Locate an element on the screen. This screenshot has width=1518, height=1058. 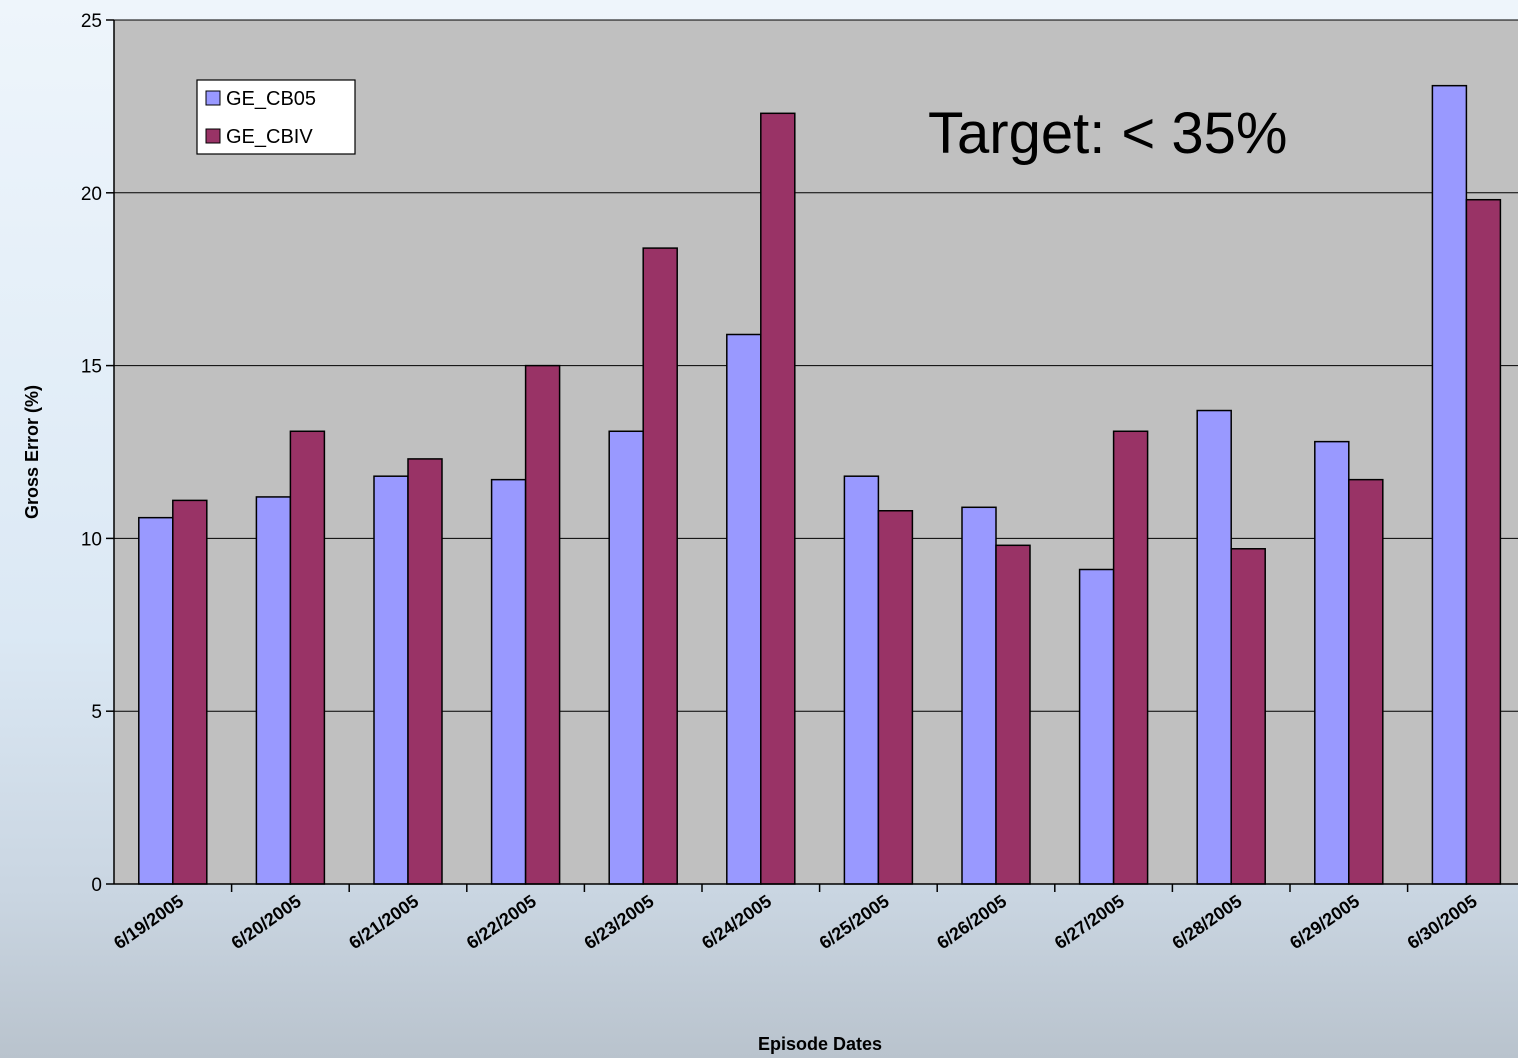
x-tick-label: 6/26/2005 is located at coordinates (971, 922).